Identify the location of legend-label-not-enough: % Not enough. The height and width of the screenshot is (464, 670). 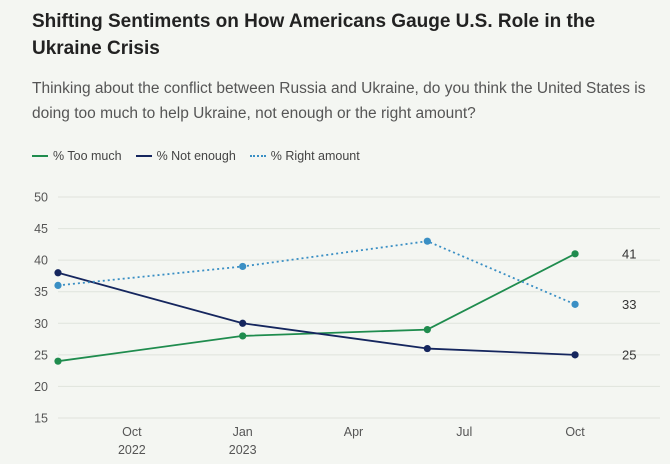
(196, 156).